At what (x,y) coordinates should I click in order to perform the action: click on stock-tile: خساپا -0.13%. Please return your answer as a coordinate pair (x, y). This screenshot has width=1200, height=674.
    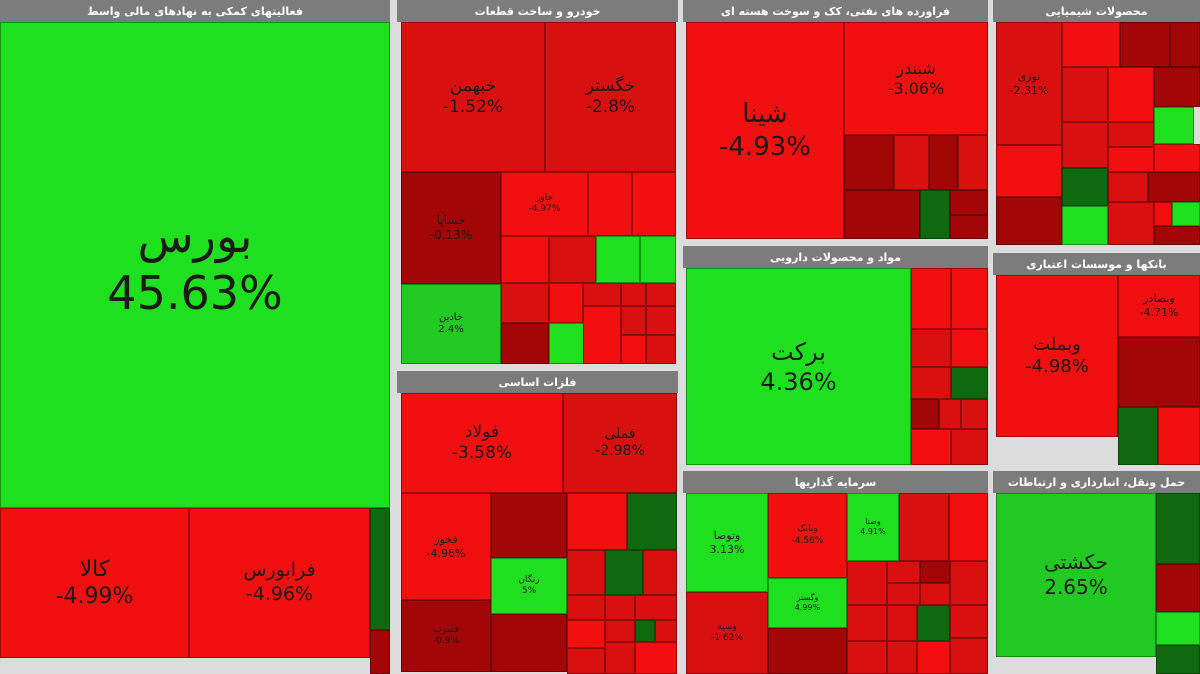
    Looking at the image, I should click on (451, 228).